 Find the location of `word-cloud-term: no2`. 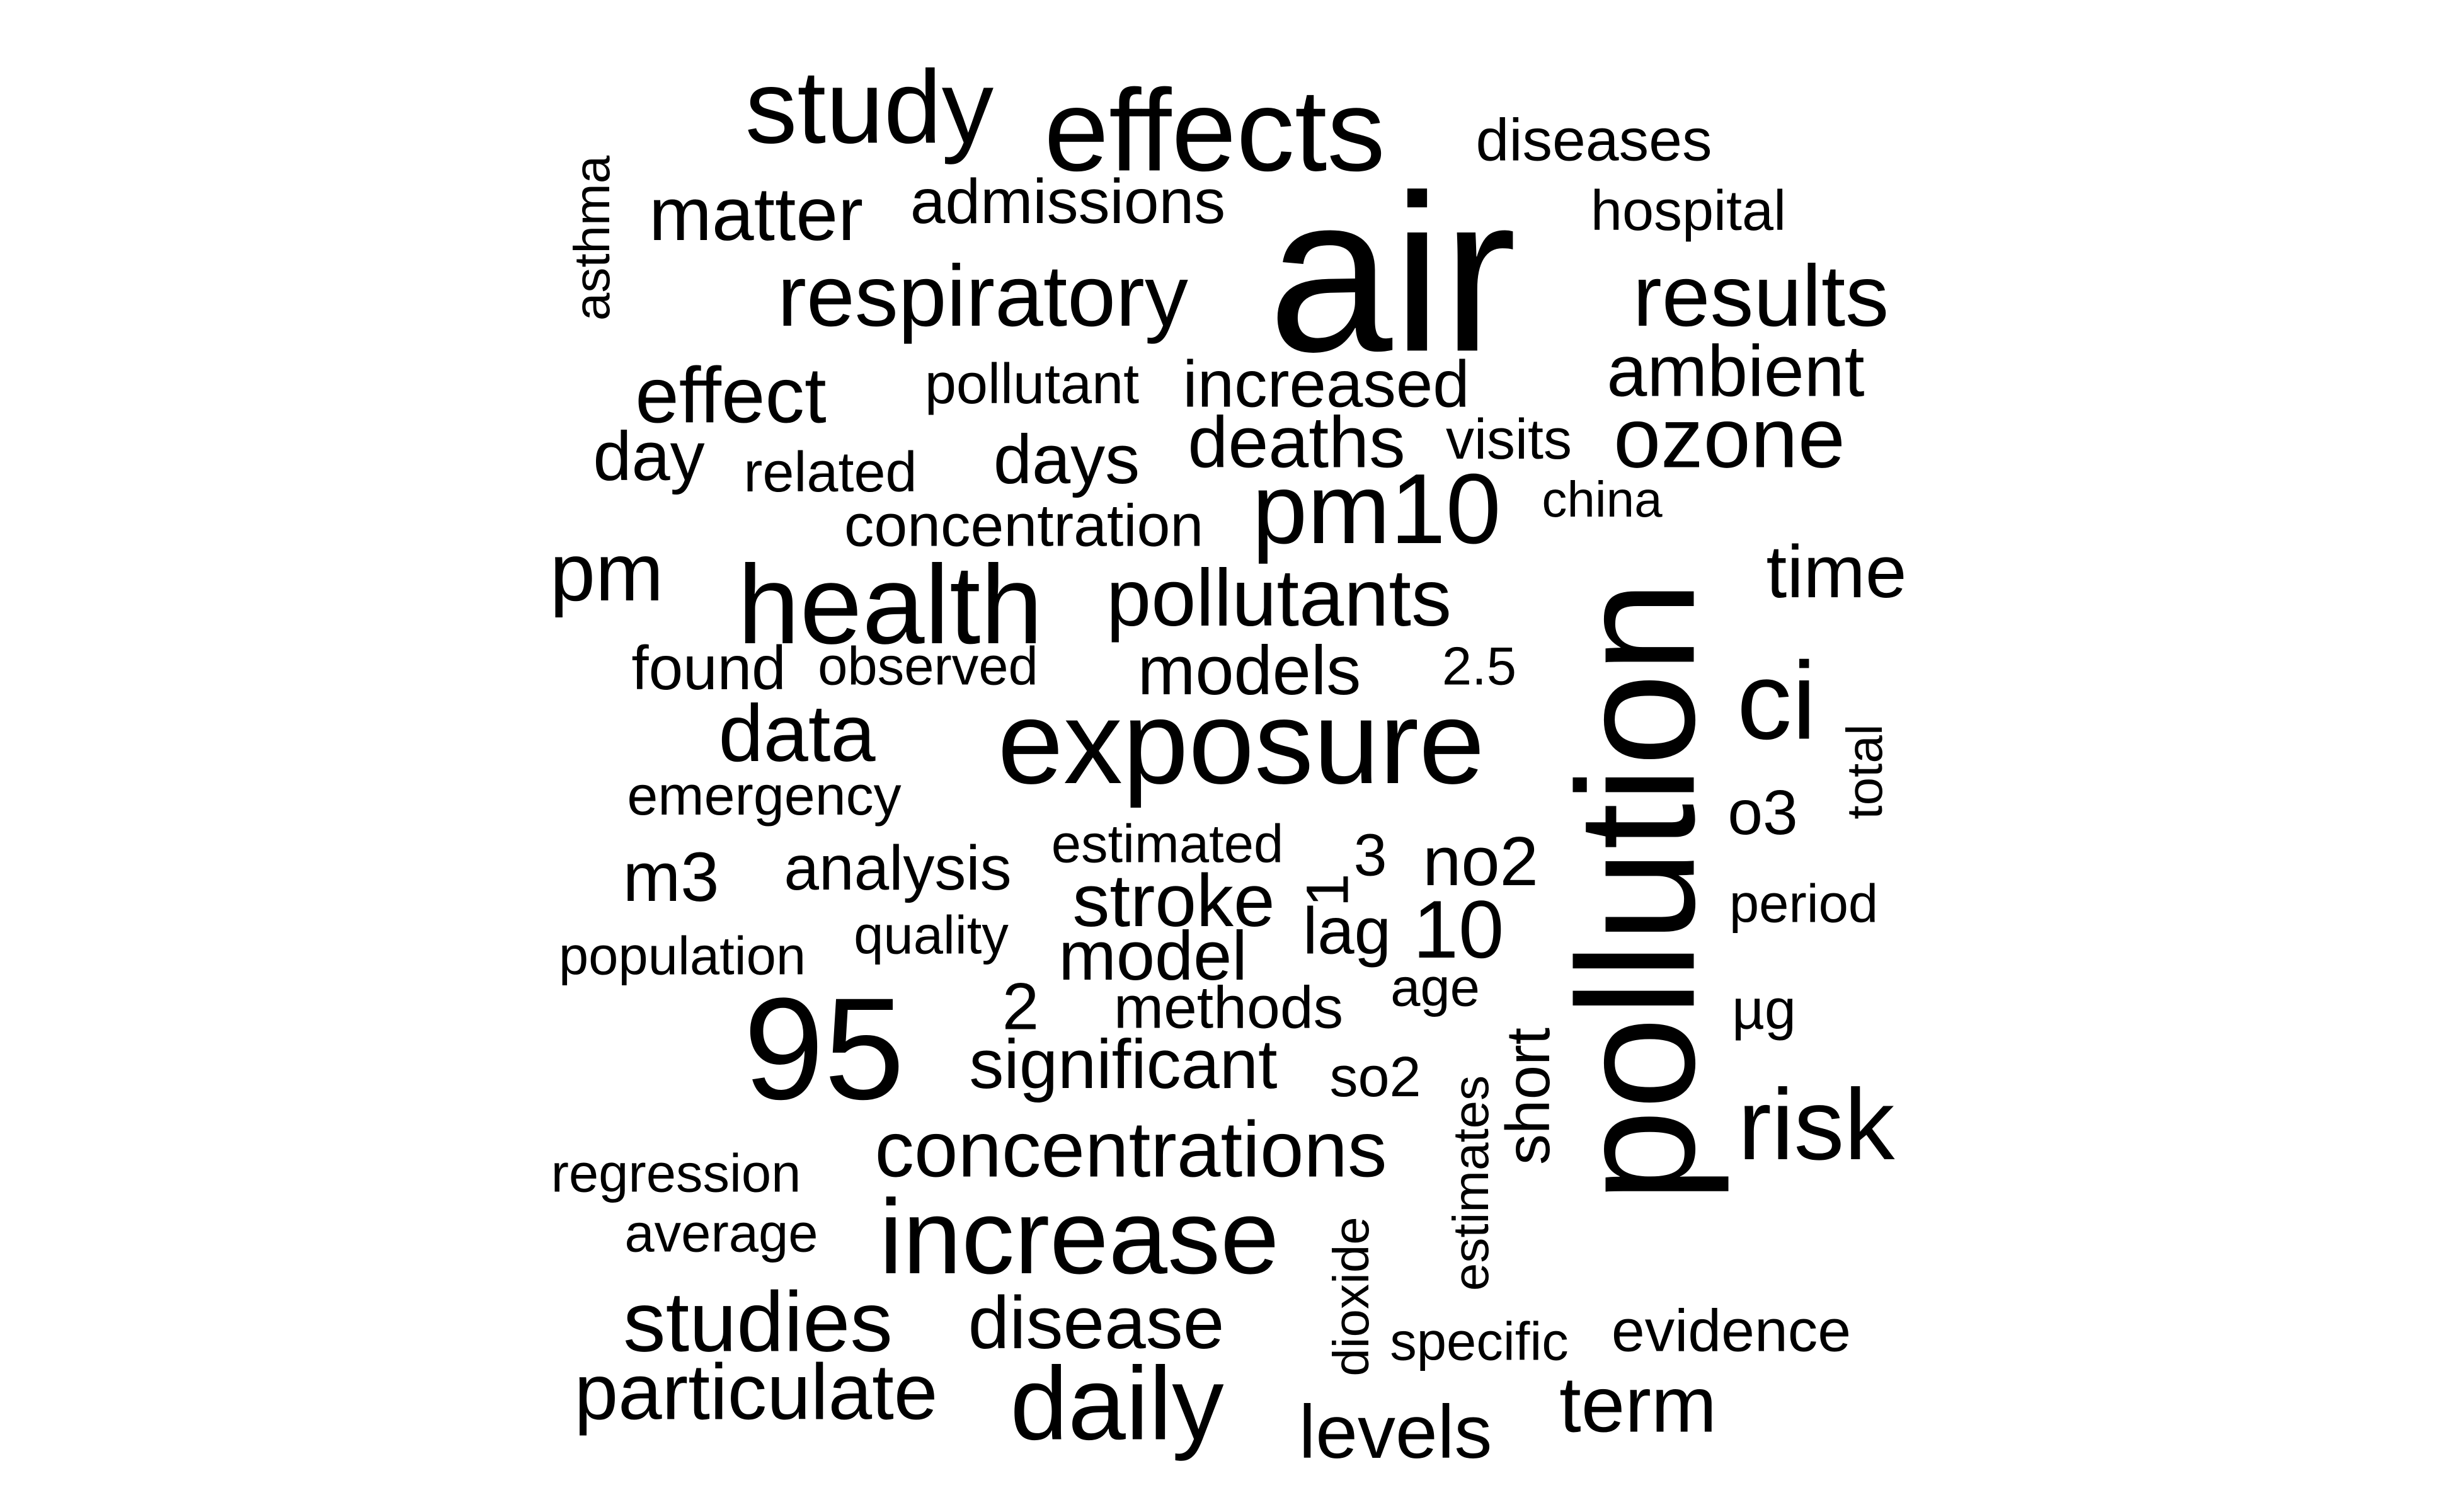

word-cloud-term: no2 is located at coordinates (1480, 861).